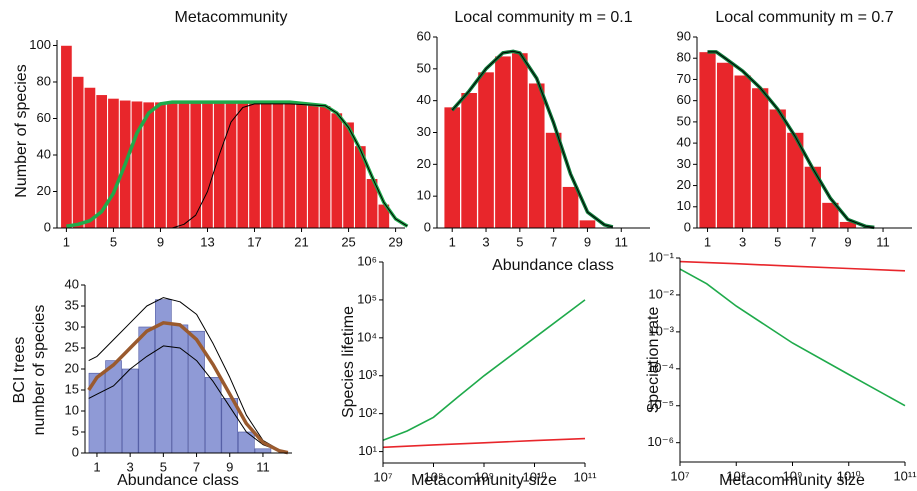 This screenshot has width=917, height=491. I want to click on panel-title: Metacommunity, so click(231, 17).